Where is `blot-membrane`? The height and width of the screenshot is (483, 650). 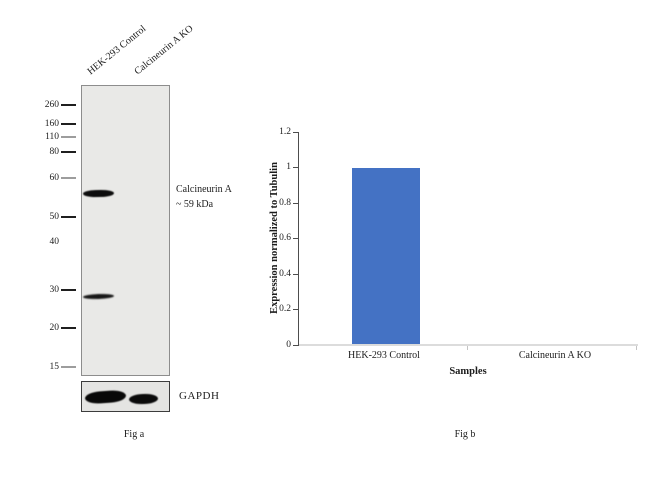 blot-membrane is located at coordinates (125, 230).